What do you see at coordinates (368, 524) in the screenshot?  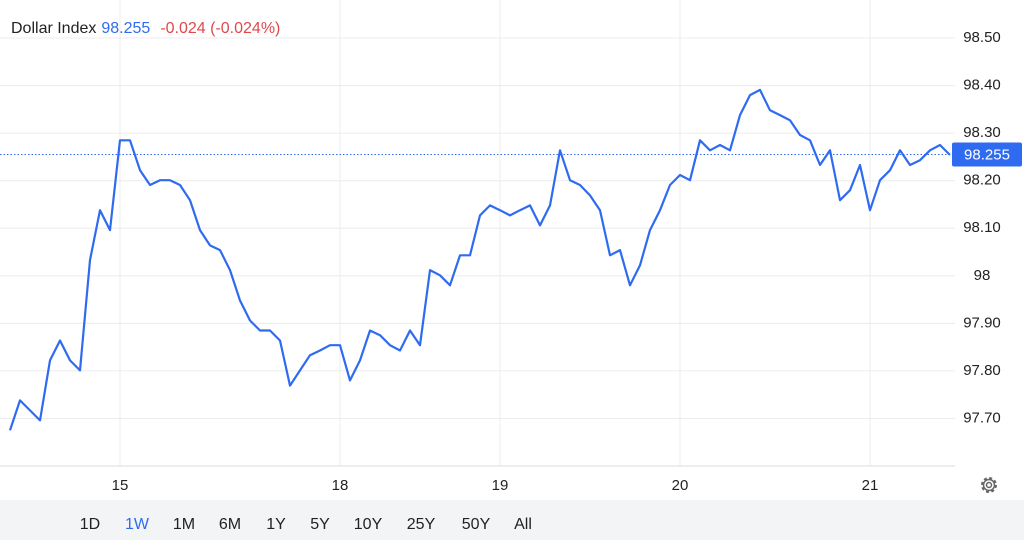 I see `range-button: 10Y` at bounding box center [368, 524].